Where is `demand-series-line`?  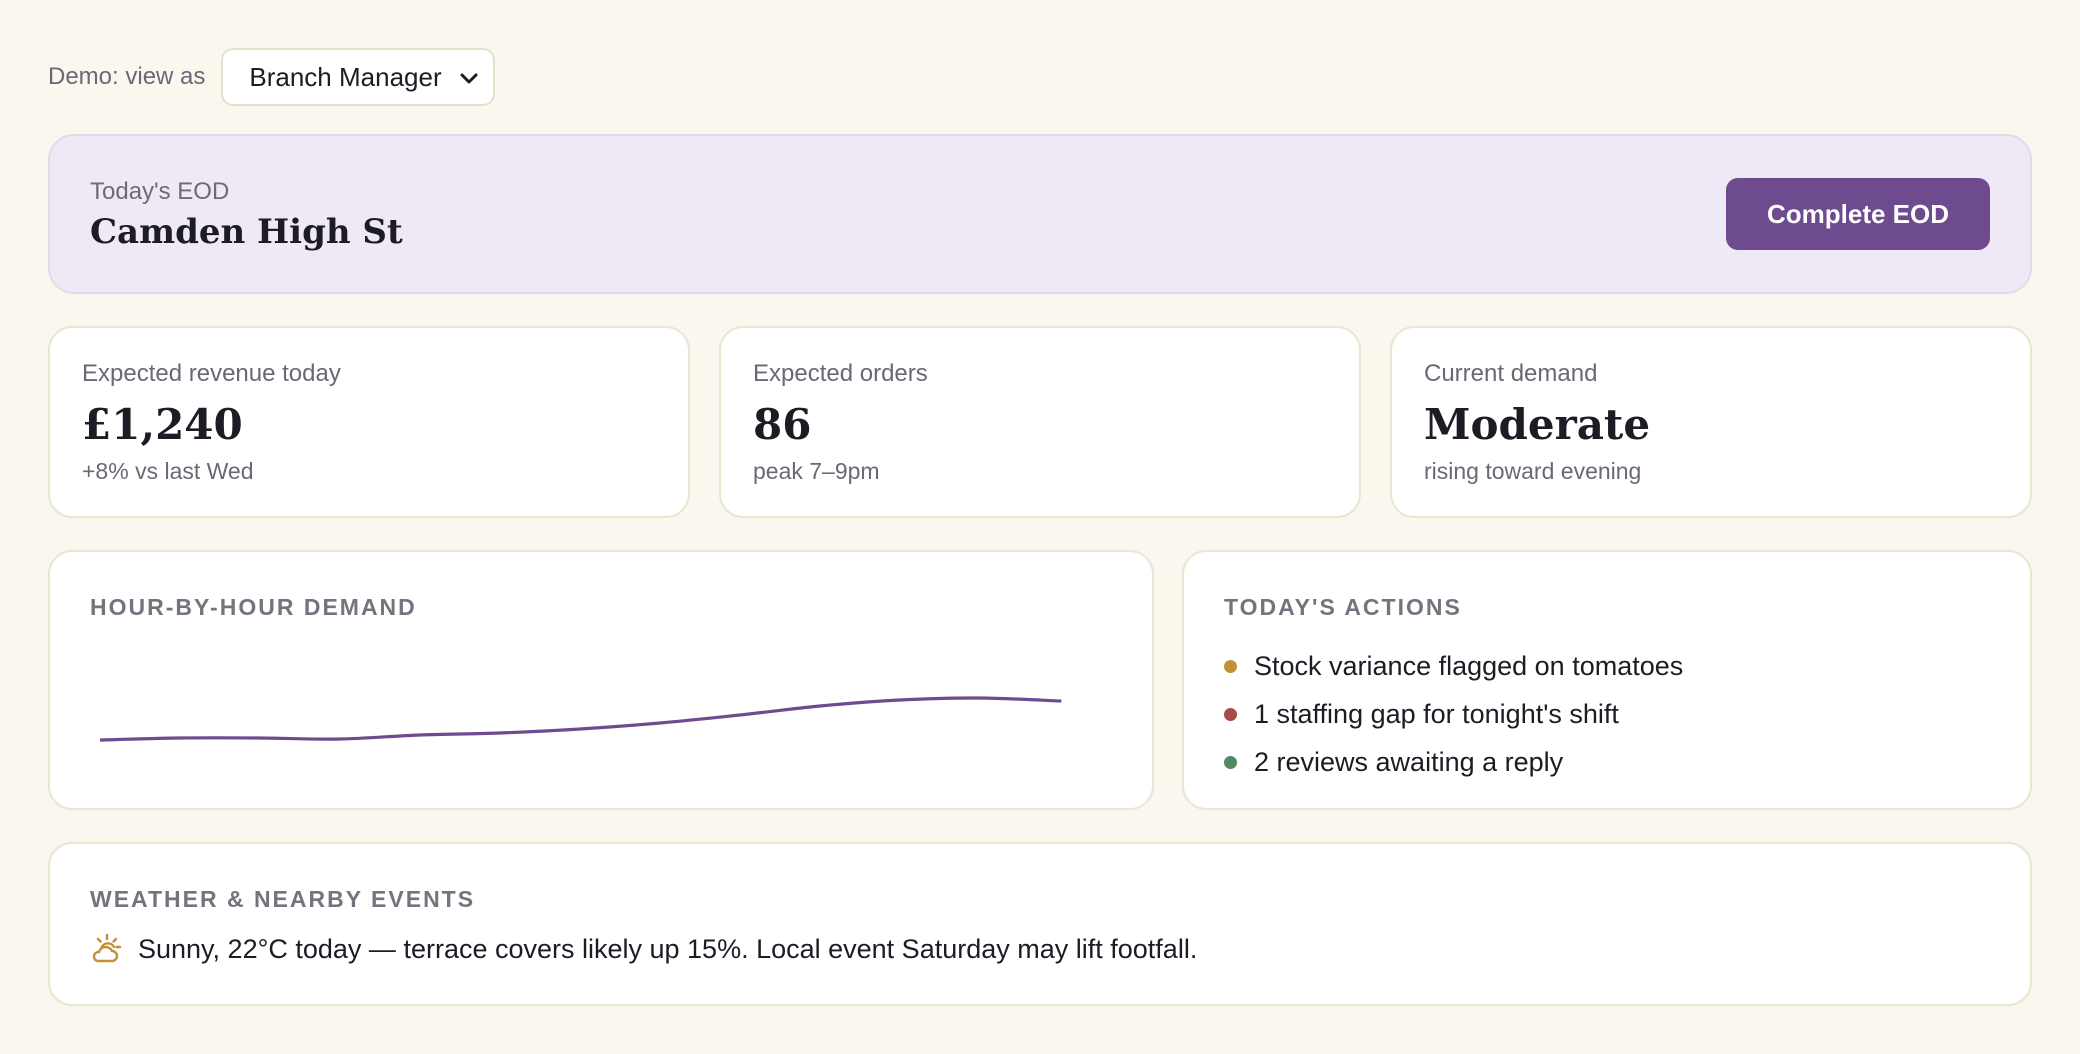 demand-series-line is located at coordinates (581, 719).